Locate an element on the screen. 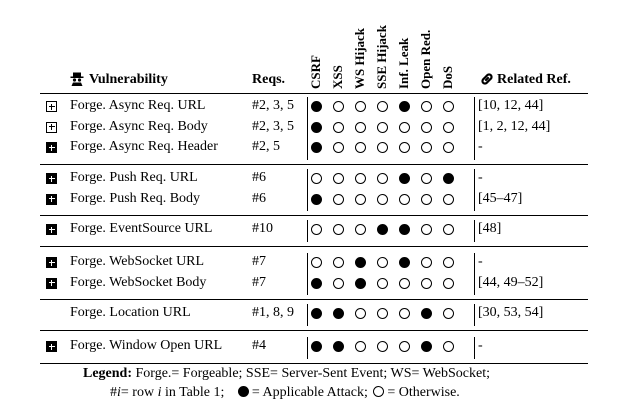 The image size is (624, 403). legend-row-pre: # is located at coordinates (113, 392).